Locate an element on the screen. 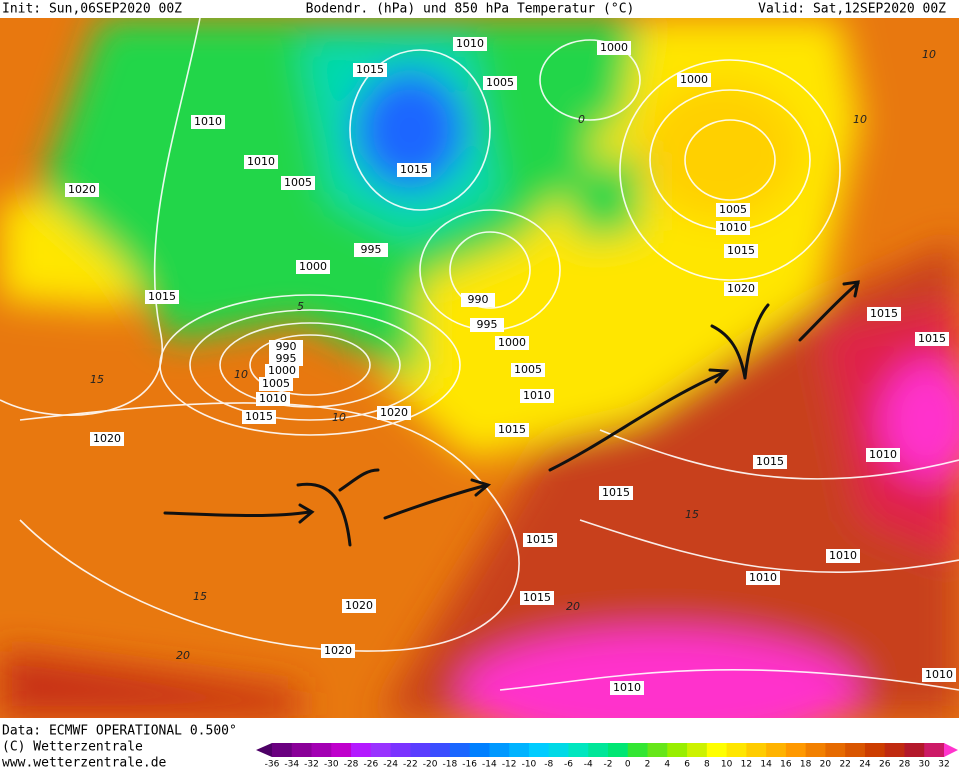 Image resolution: width=959 pixels, height=774 pixels. scale-label: -34 is located at coordinates (291, 765).